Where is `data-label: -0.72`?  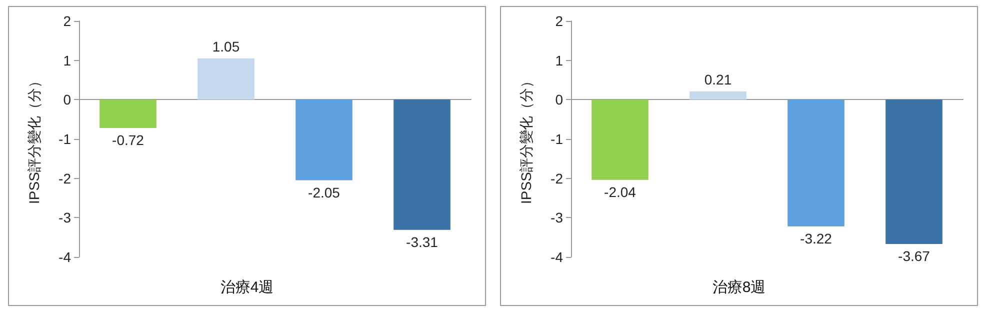 data-label: -0.72 is located at coordinates (128, 140).